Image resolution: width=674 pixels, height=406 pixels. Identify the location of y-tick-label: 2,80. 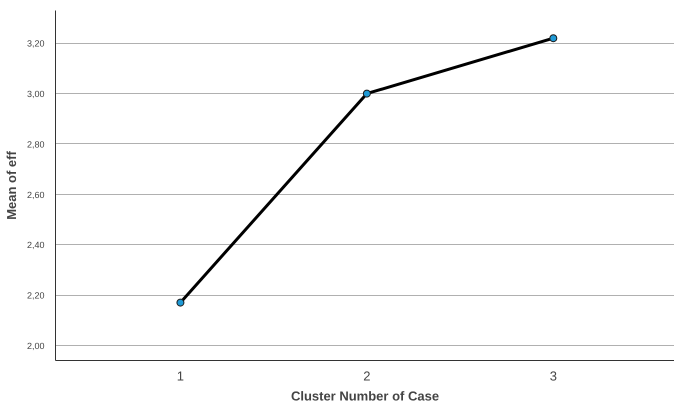
(35, 144).